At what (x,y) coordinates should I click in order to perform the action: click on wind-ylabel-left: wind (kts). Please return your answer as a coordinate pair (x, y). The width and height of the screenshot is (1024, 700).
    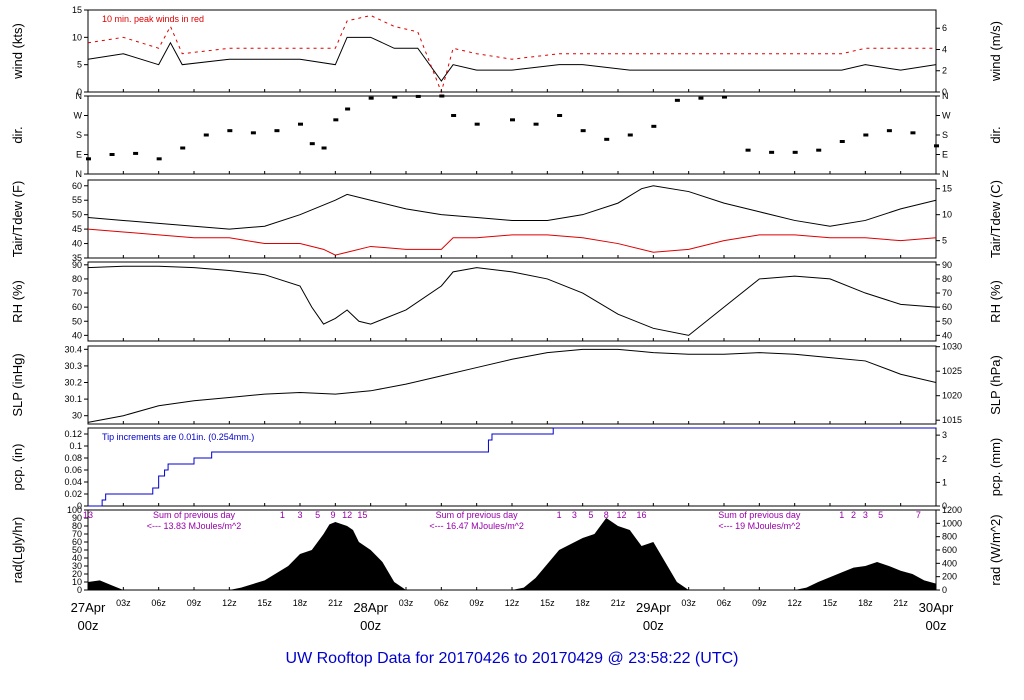
    Looking at the image, I should click on (17, 51).